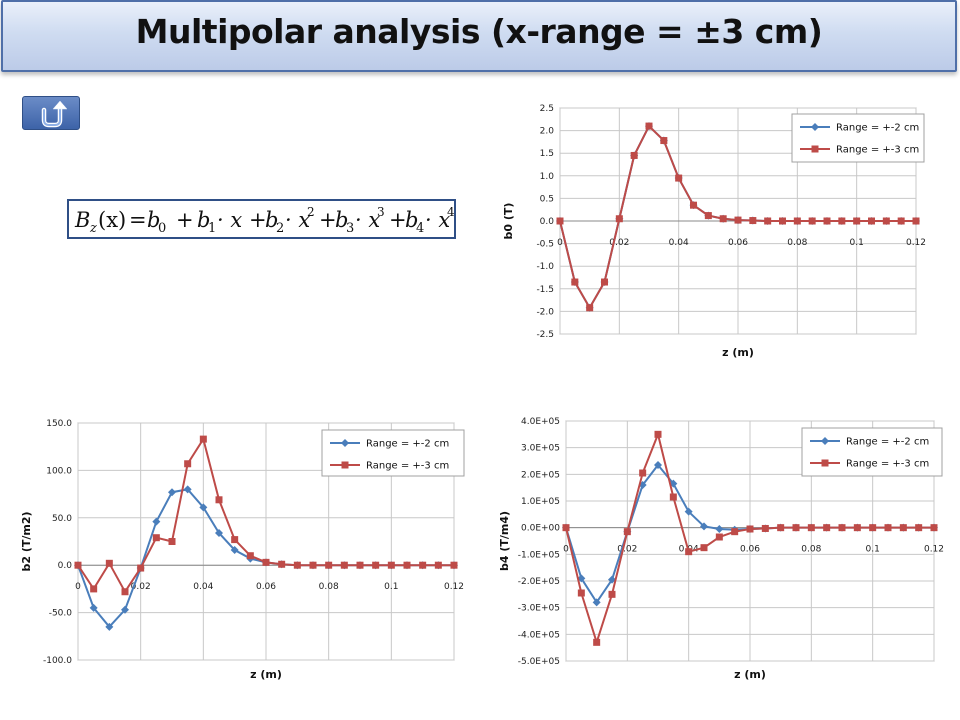 The width and height of the screenshot is (960, 720). I want to click on equation-pow-3: 3, so click(381, 212).